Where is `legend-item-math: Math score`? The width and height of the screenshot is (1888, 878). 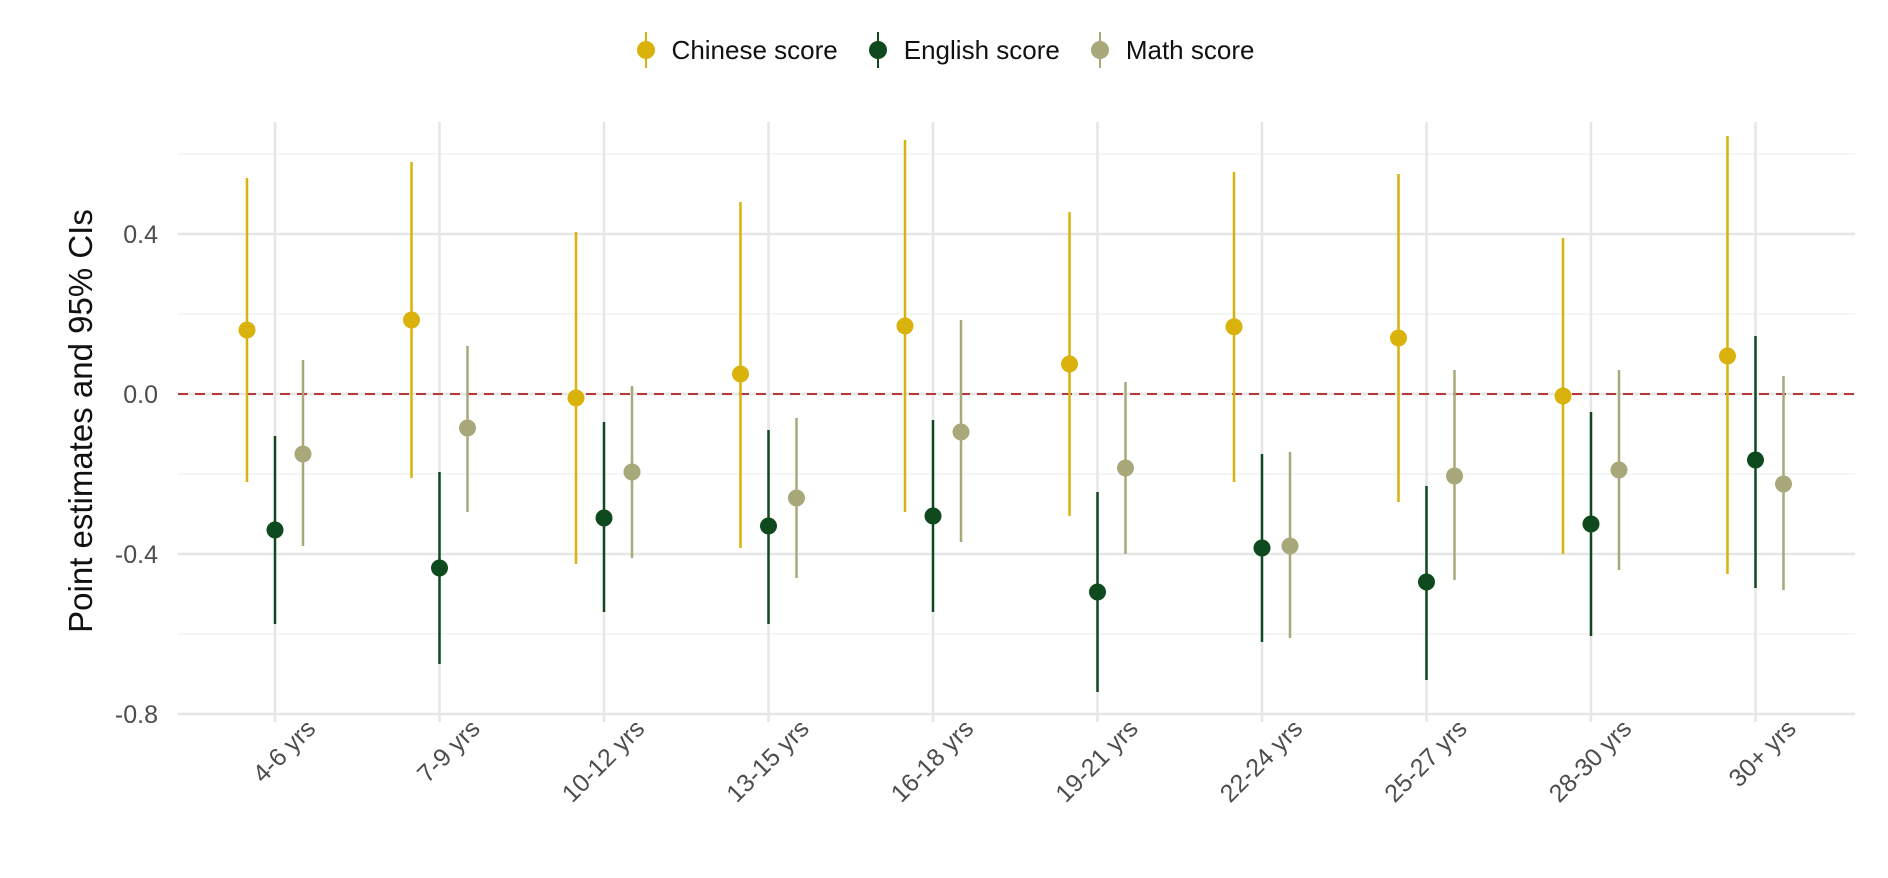
legend-item-math: Math score is located at coordinates (1171, 50).